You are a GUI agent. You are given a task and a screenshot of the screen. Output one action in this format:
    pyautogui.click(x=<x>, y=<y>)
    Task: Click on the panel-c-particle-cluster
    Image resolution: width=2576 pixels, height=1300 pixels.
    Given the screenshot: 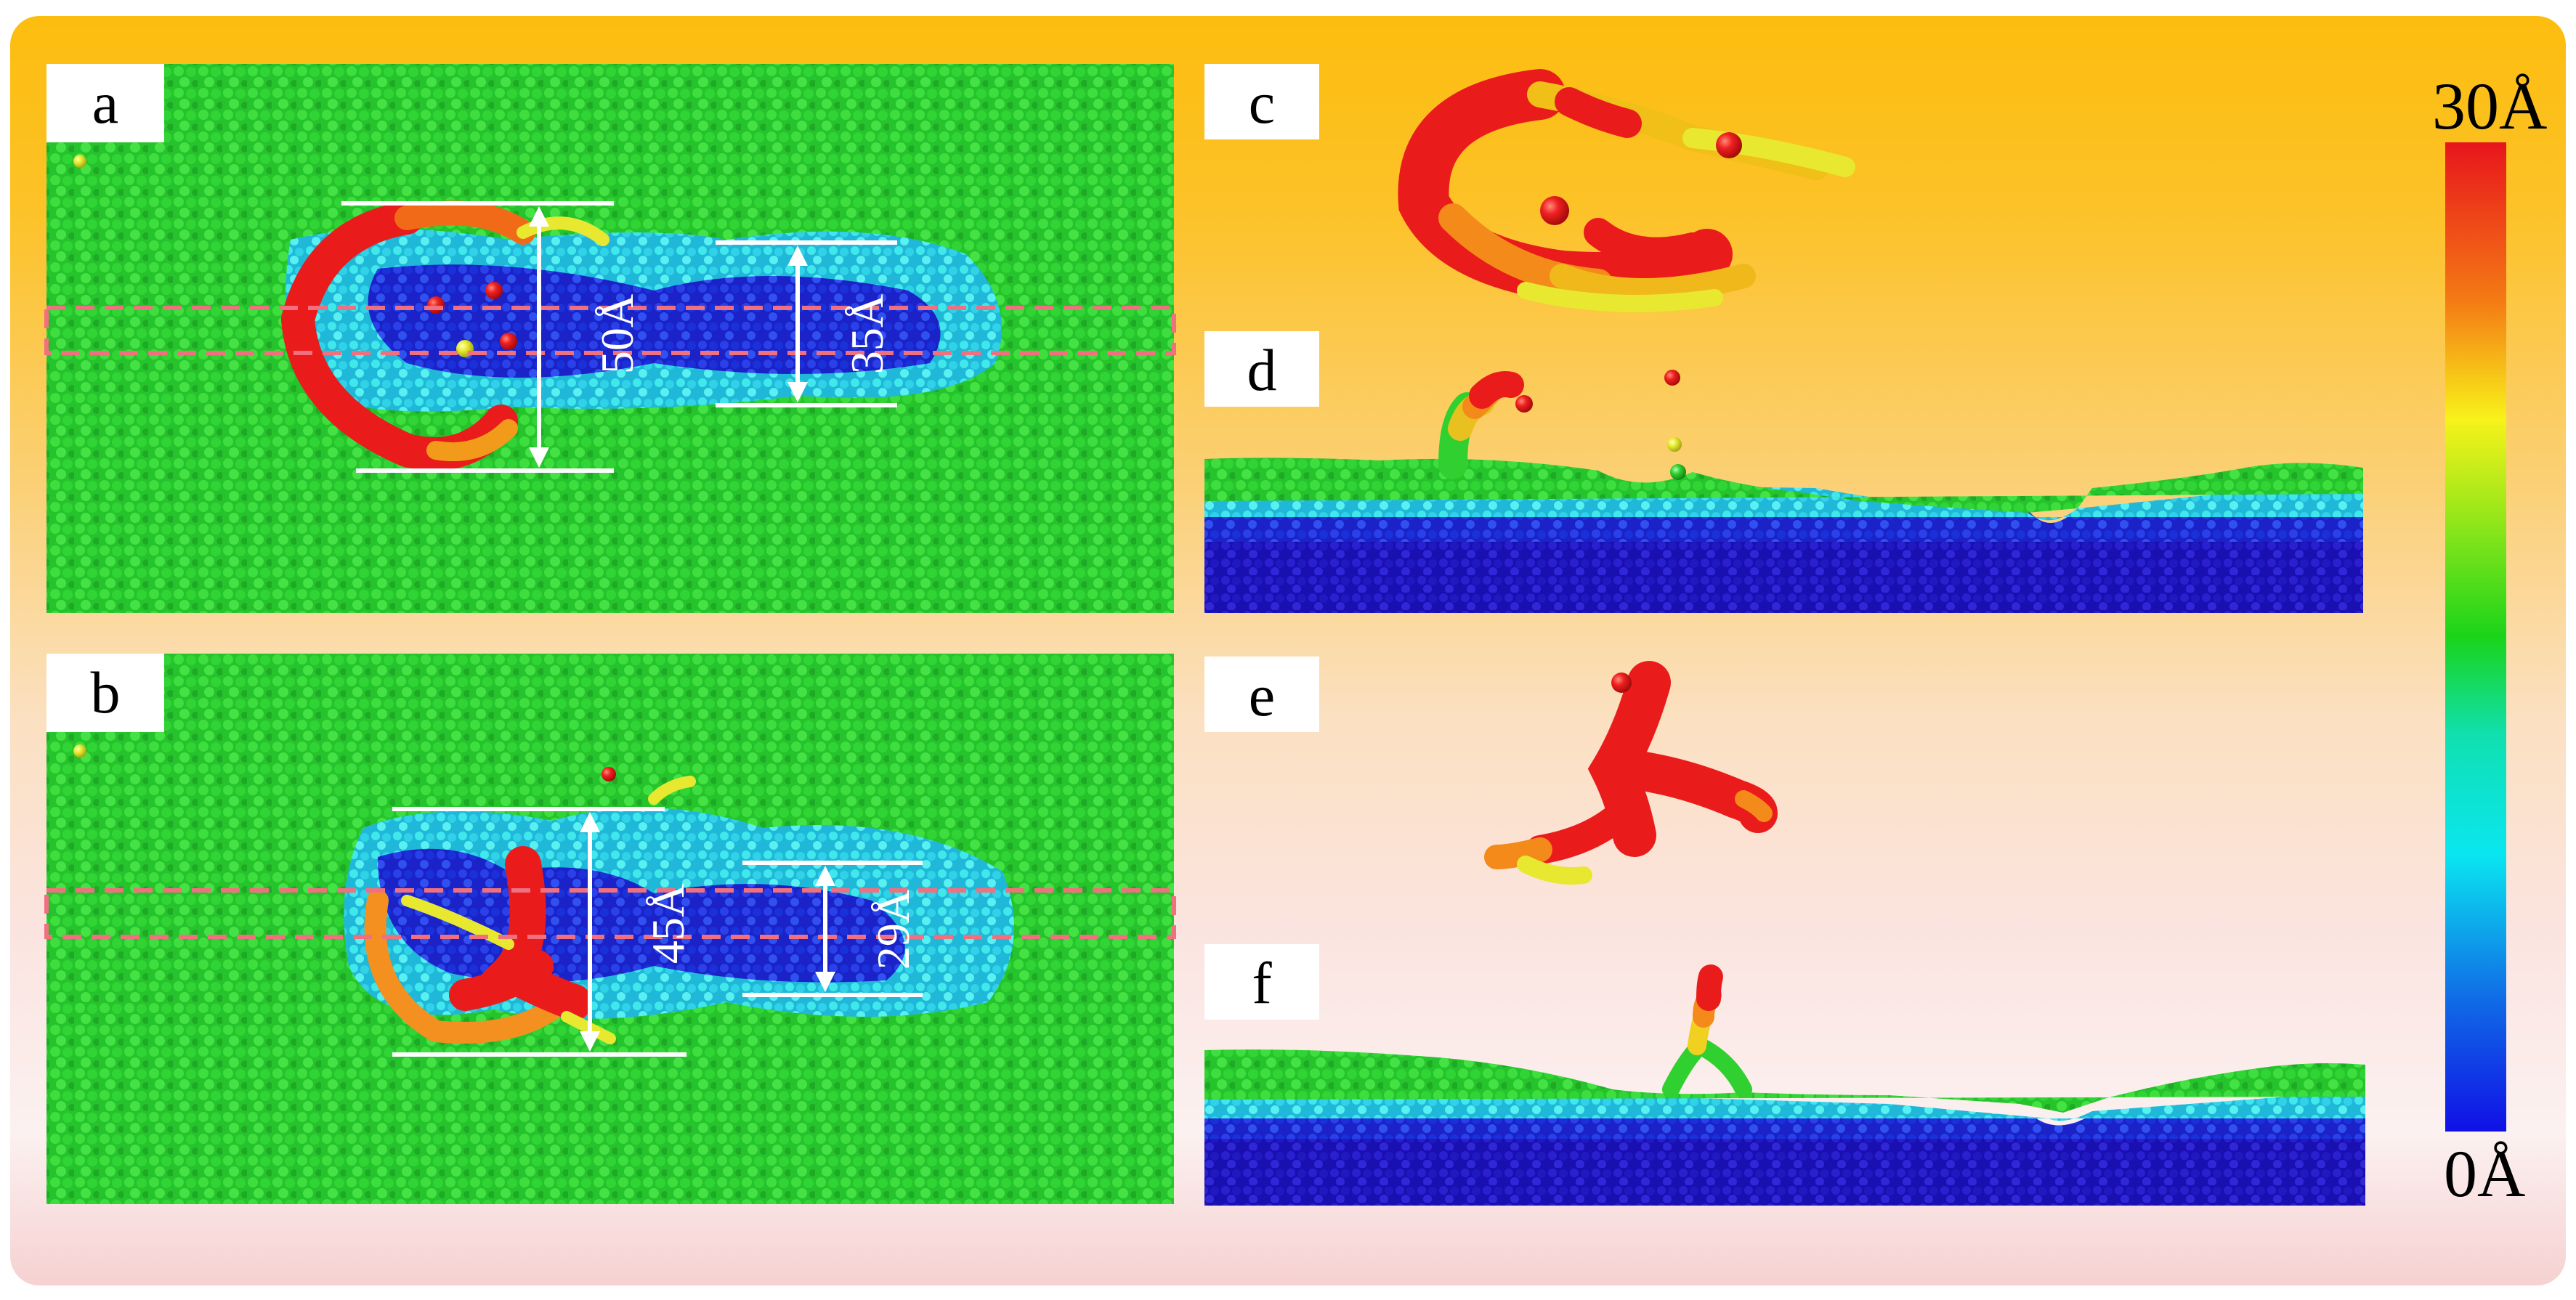 What is the action you would take?
    pyautogui.click(x=1626, y=190)
    